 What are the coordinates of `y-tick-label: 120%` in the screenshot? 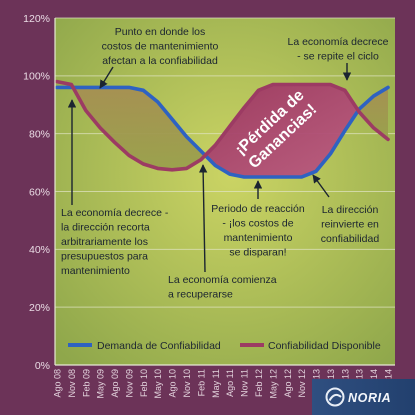 It's located at (36, 19).